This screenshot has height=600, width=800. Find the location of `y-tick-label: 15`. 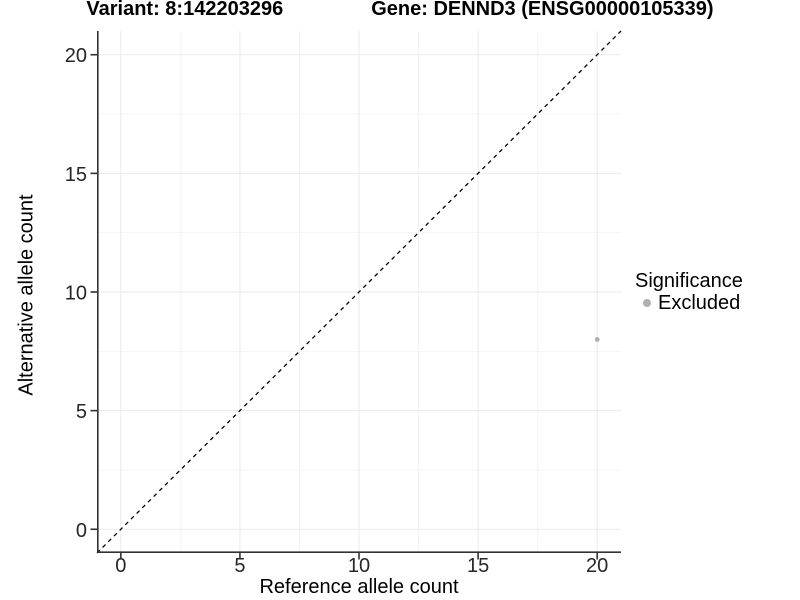

y-tick-label: 15 is located at coordinates (76, 175).